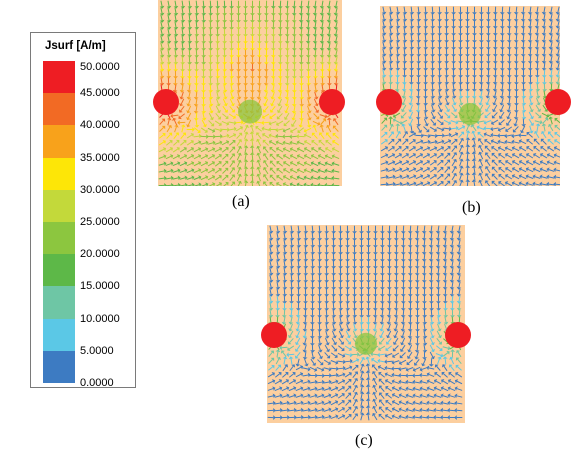 The width and height of the screenshot is (586, 450). What do you see at coordinates (100, 93) in the screenshot?
I see `legend-tick-label: 45.0000` at bounding box center [100, 93].